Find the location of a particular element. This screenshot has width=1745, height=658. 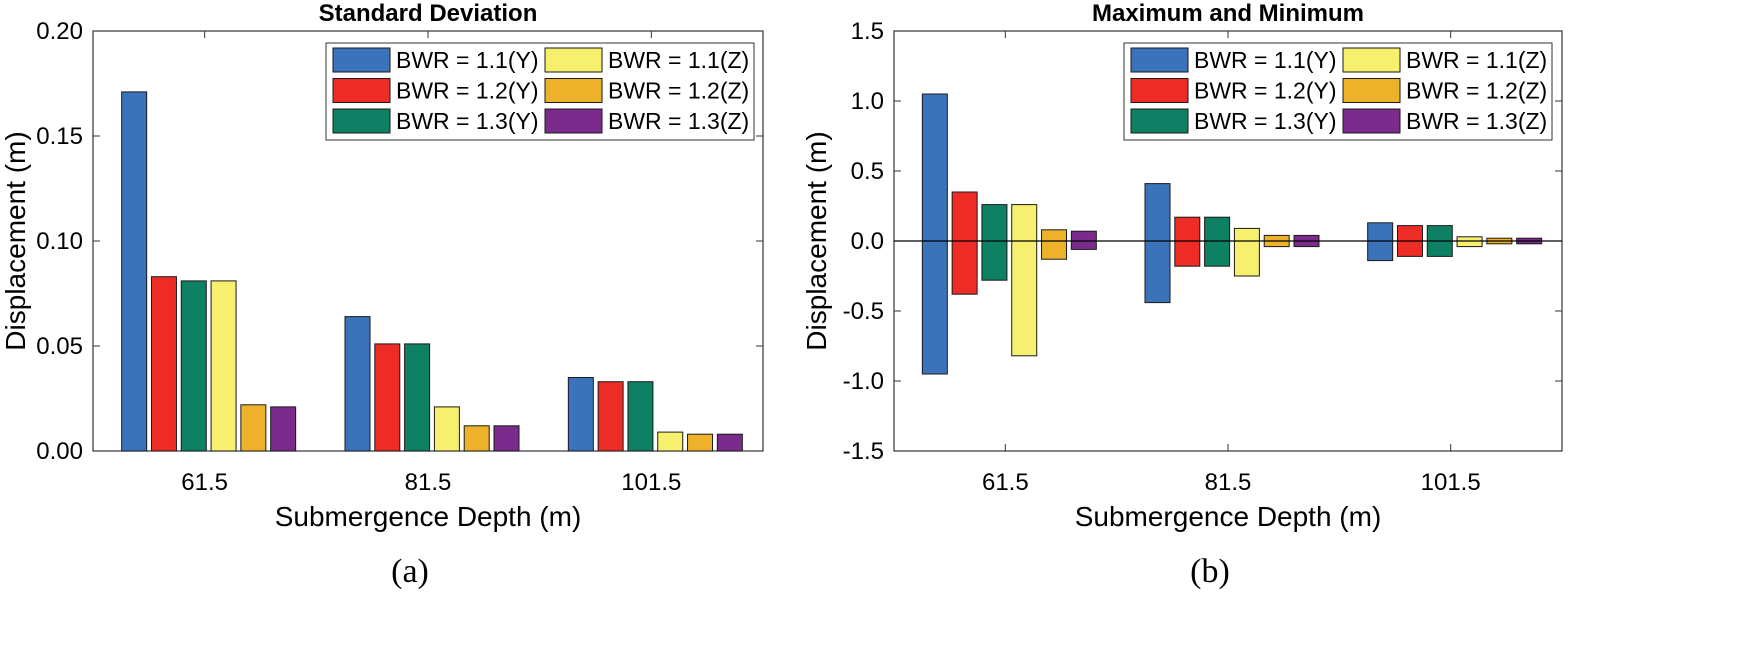

panel-b-legend-label: BWR = 1.3(Z) is located at coordinates (1476, 121).